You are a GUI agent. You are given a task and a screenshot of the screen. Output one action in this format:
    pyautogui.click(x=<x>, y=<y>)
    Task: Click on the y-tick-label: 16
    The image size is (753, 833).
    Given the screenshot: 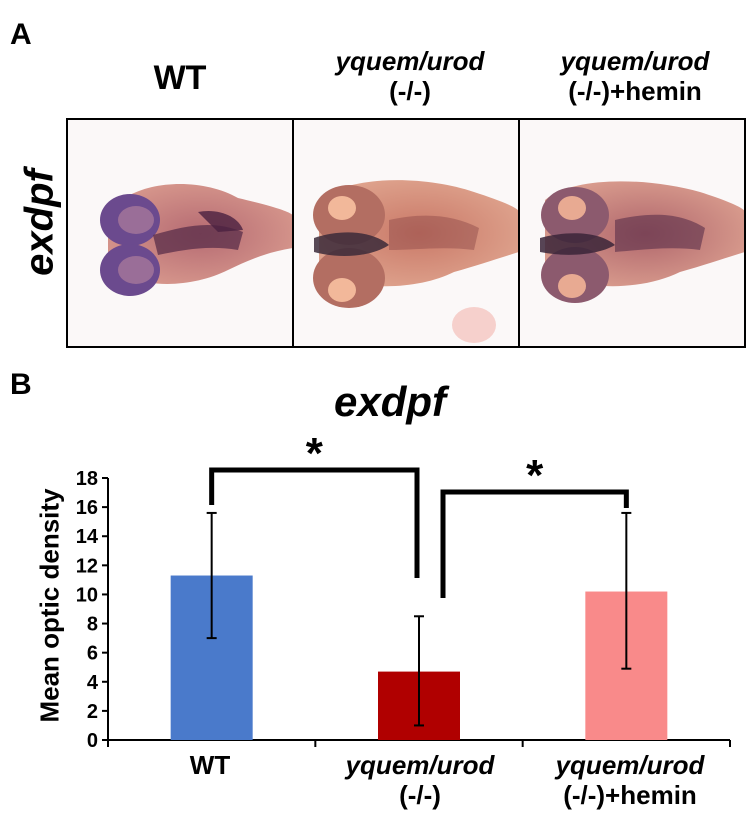 What is the action you would take?
    pyautogui.click(x=87, y=508)
    